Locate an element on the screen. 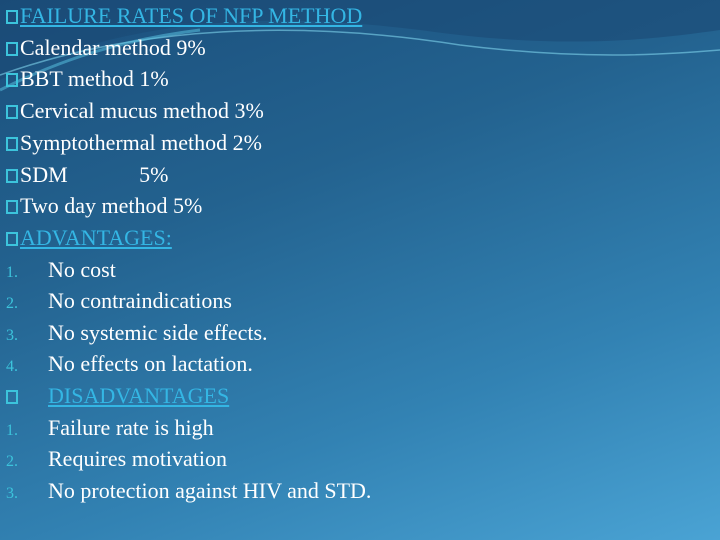 Image resolution: width=720 pixels, height=540 pixels. list-item: 1. No cost is located at coordinates (61, 270).